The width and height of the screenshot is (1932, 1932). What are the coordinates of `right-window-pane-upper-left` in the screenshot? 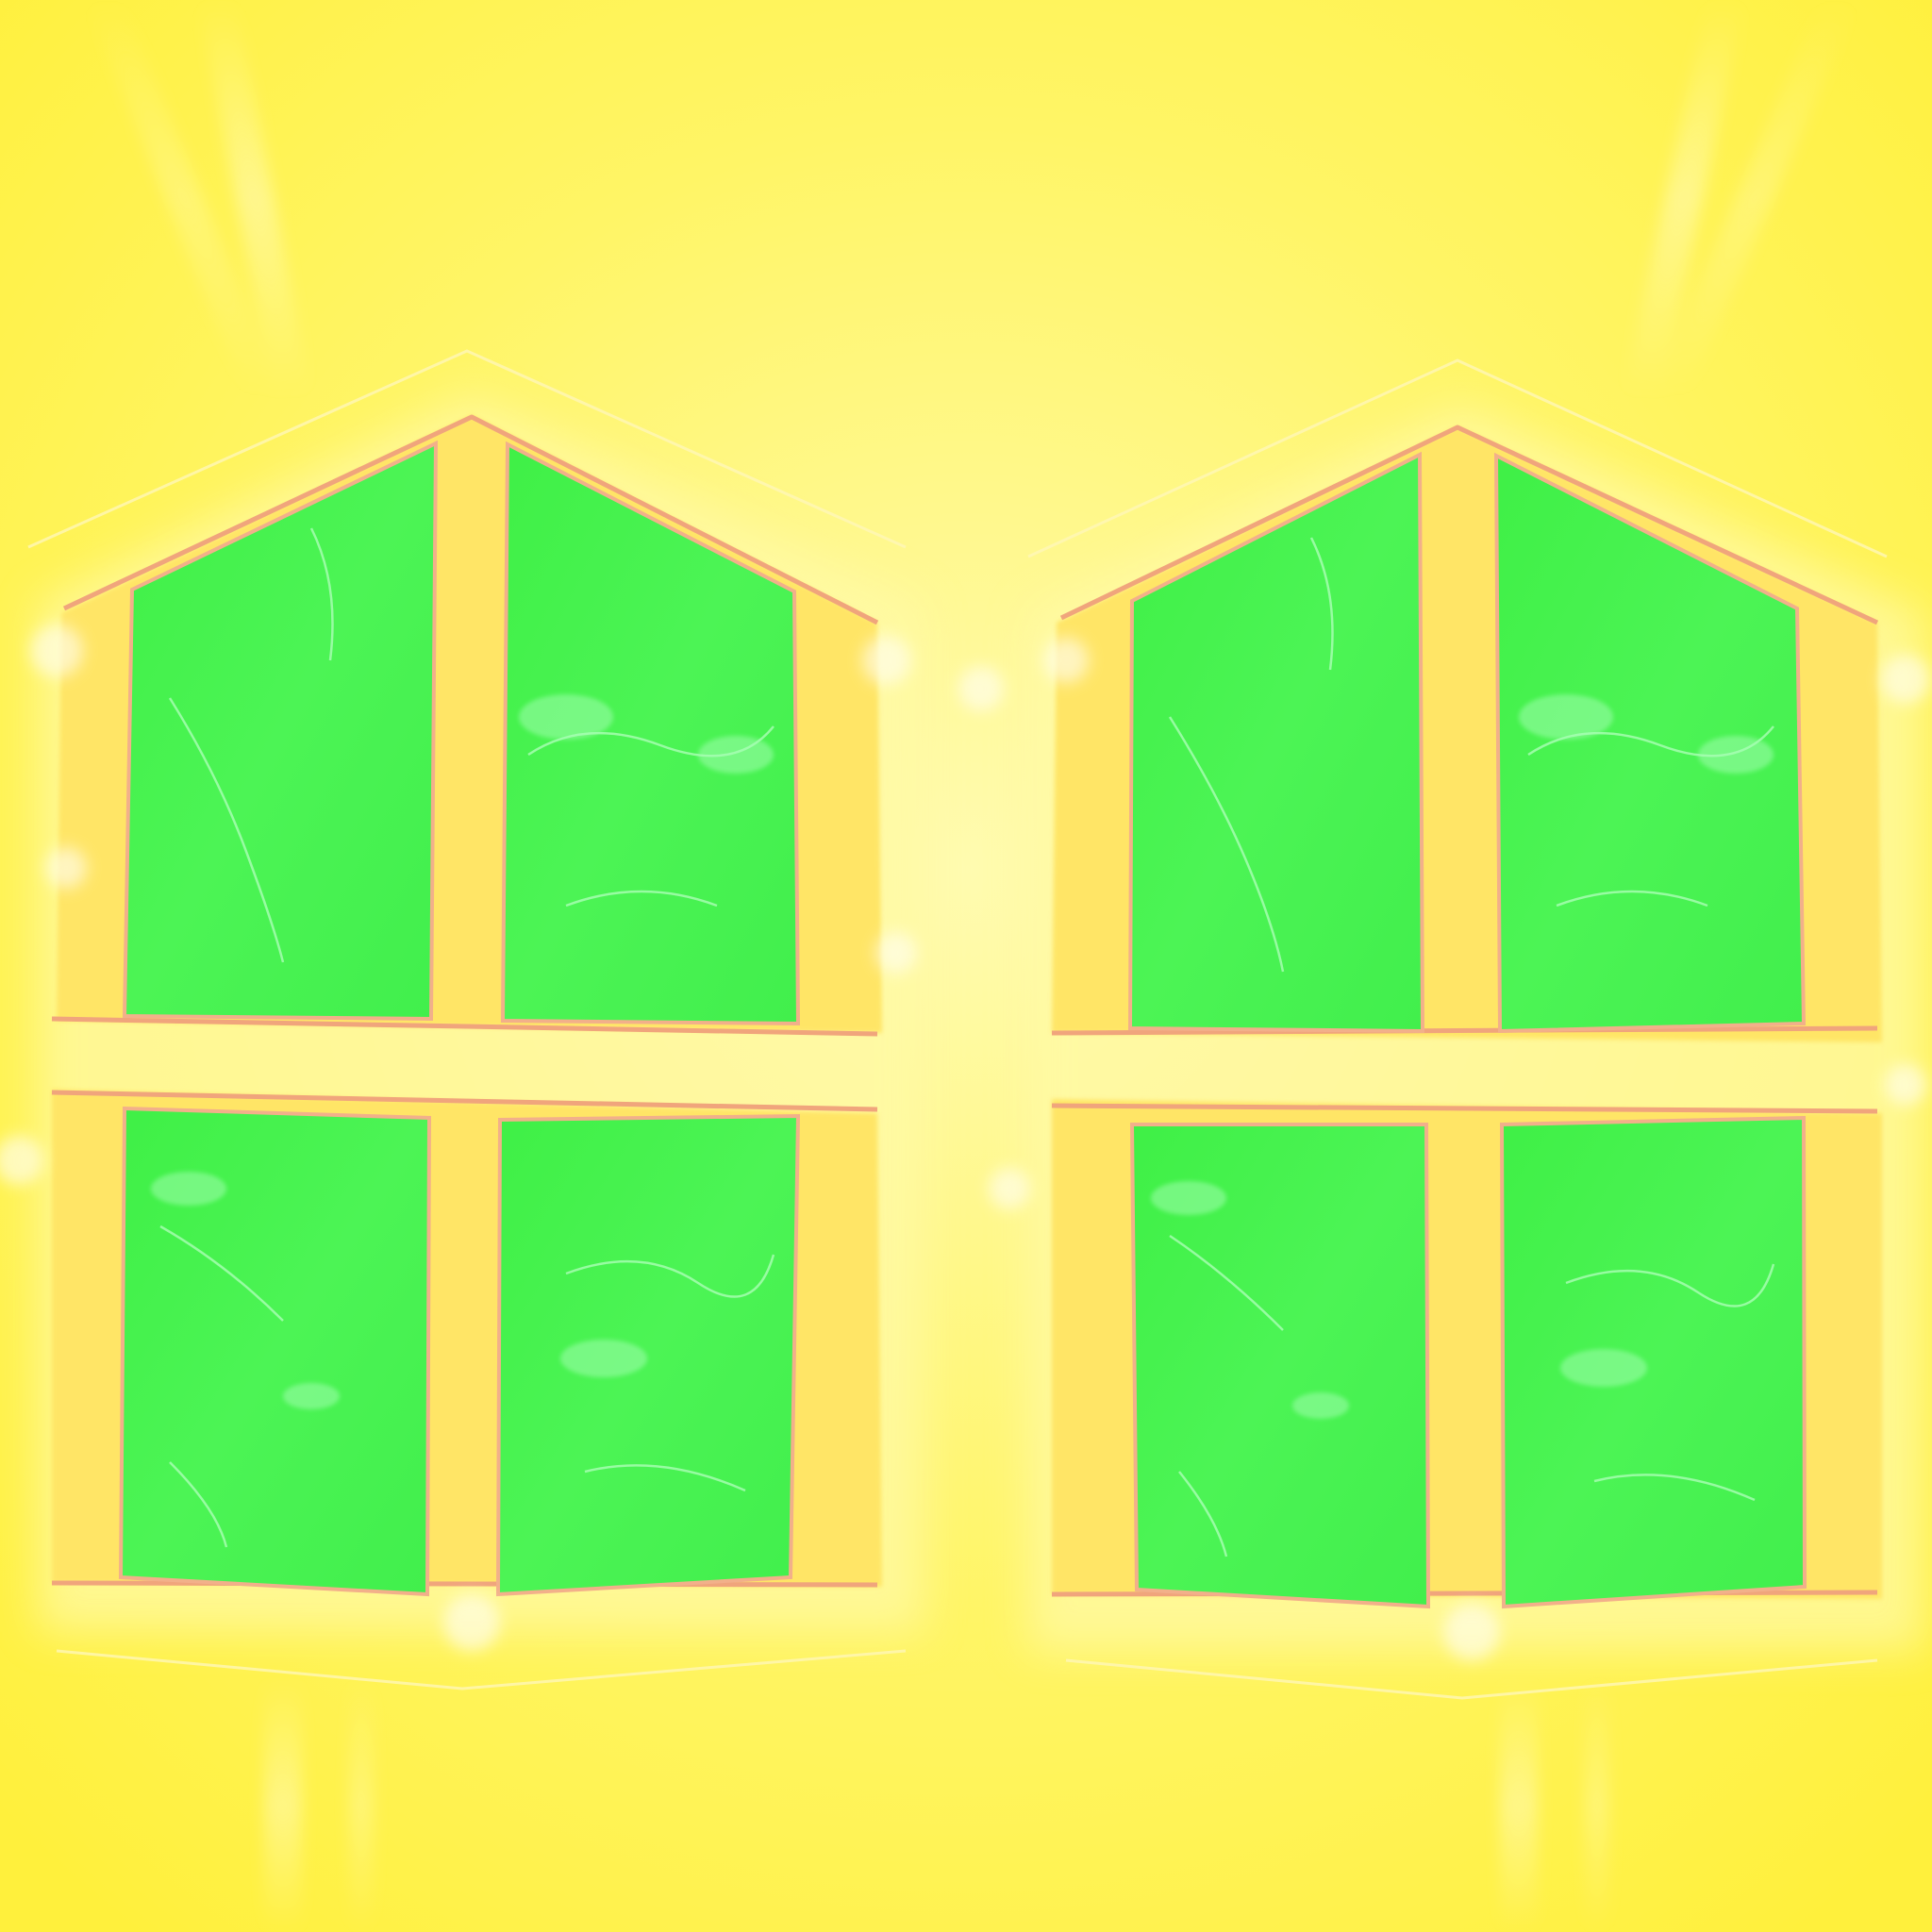 It's located at (1276, 742).